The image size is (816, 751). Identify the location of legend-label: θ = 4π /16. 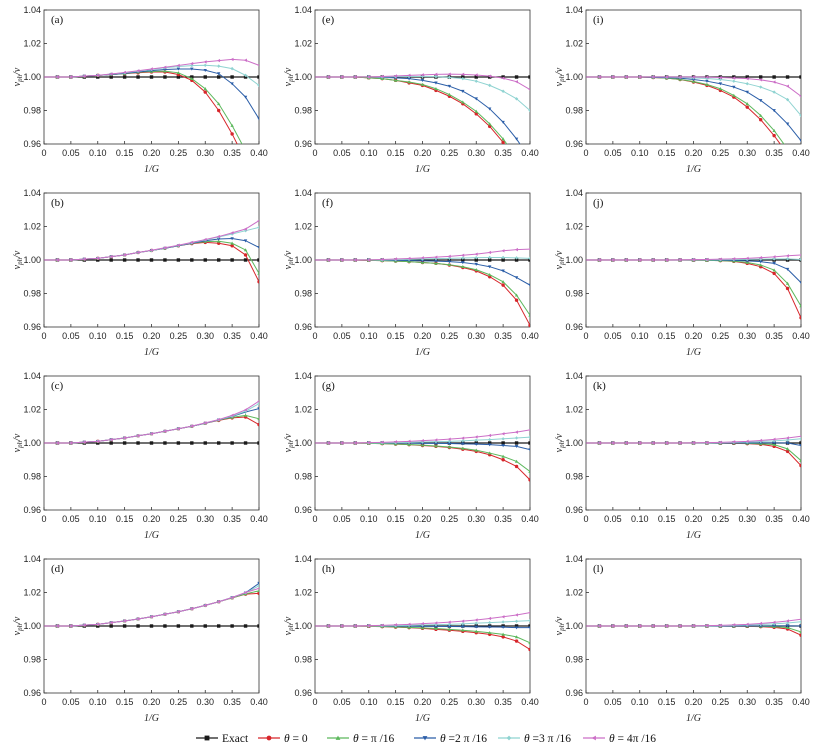
(632, 739).